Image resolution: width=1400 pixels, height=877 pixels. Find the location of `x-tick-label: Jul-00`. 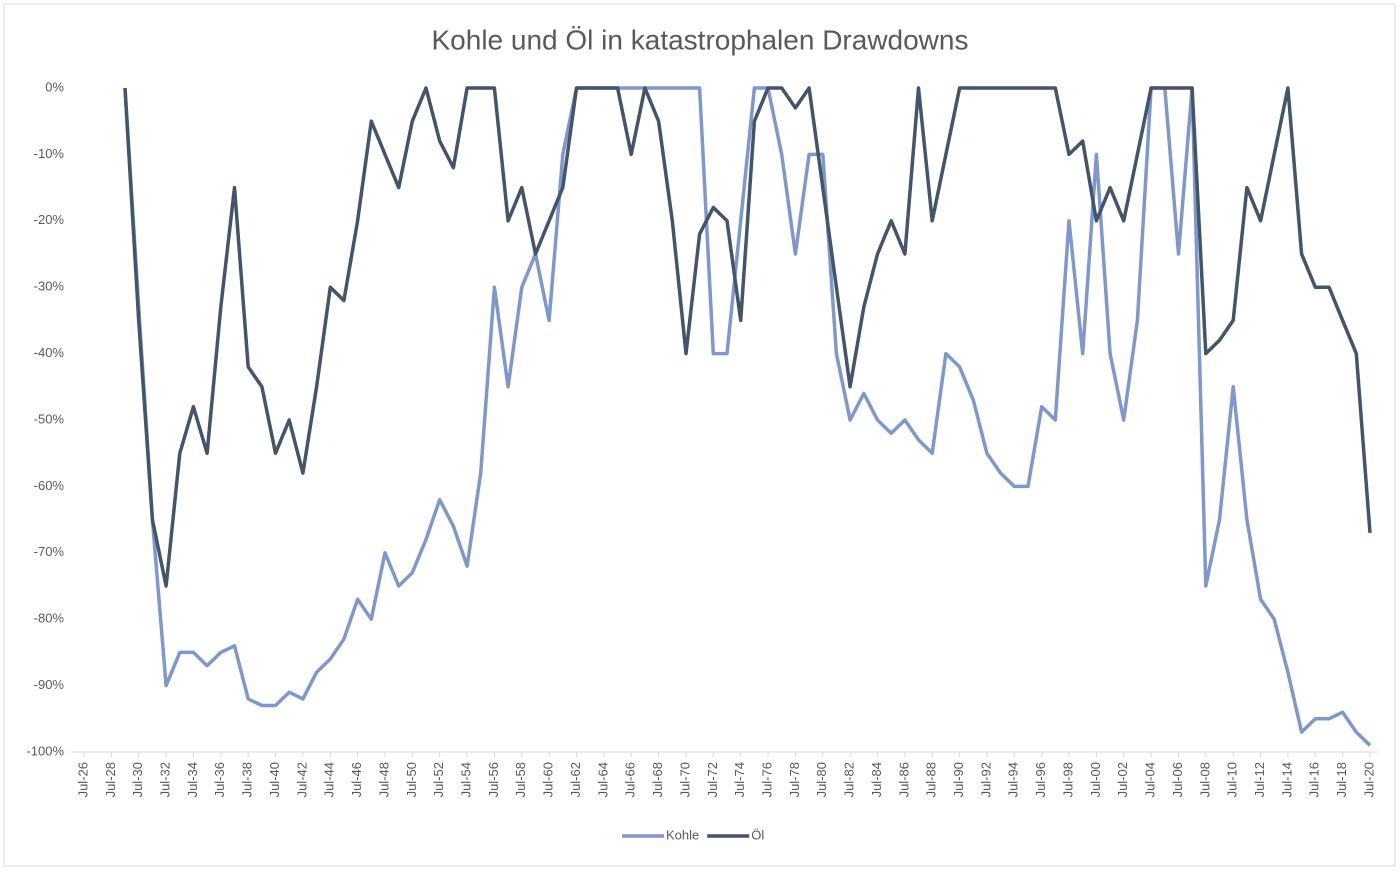

x-tick-label: Jul-00 is located at coordinates (1095, 779).